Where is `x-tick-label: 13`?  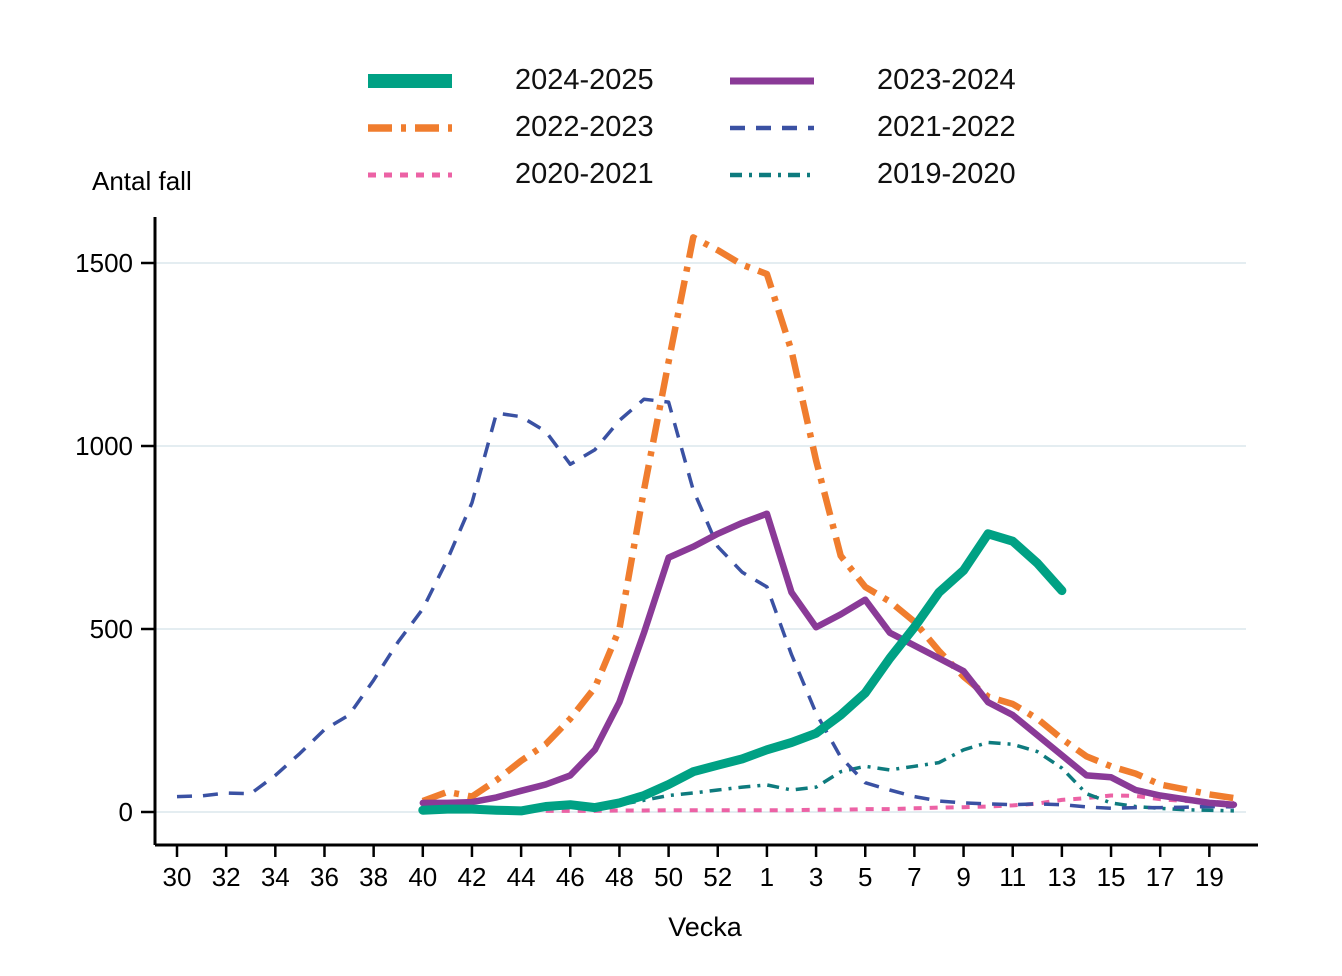 x-tick-label: 13 is located at coordinates (1061, 877).